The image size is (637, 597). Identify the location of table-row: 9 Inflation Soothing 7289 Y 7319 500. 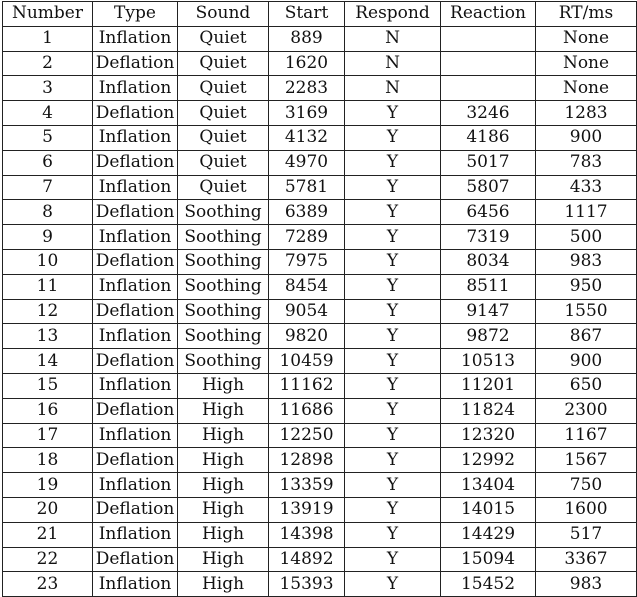
(319, 237).